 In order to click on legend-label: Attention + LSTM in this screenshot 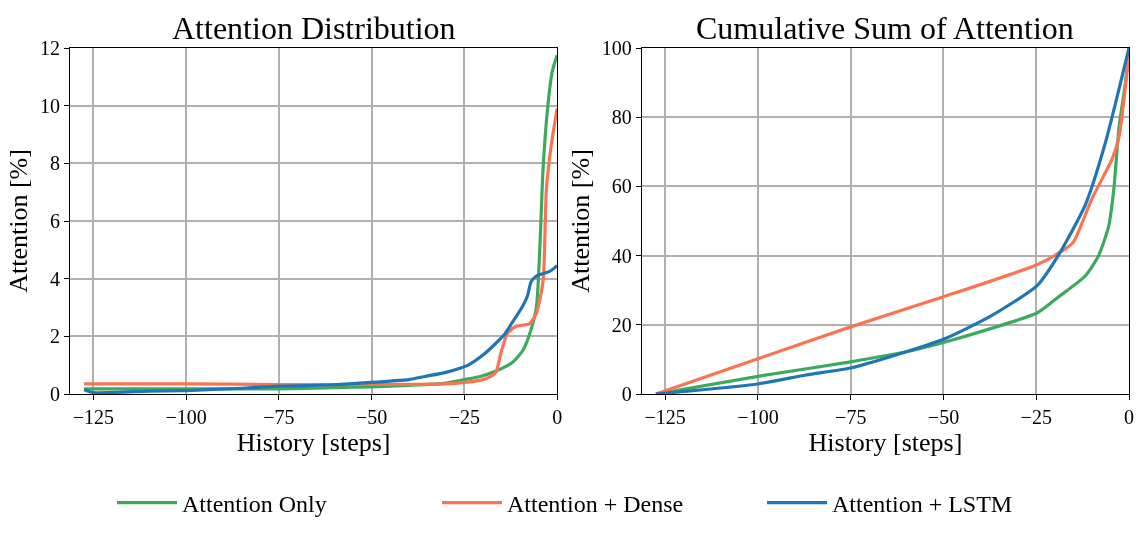, I will do `click(922, 503)`.